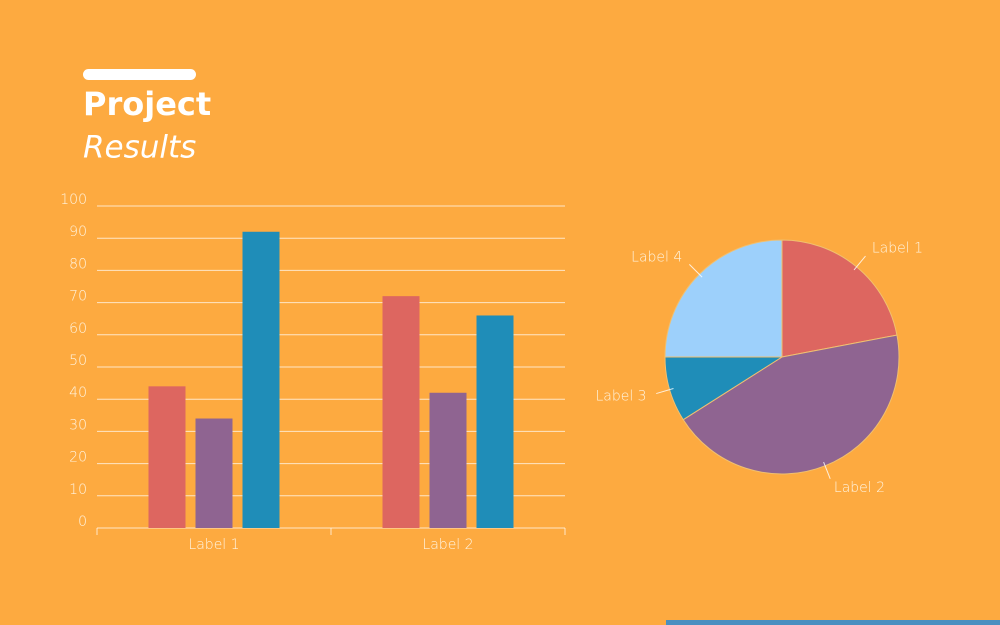  Describe the element at coordinates (620, 396) in the screenshot. I see `slice-label: Label 3` at that location.